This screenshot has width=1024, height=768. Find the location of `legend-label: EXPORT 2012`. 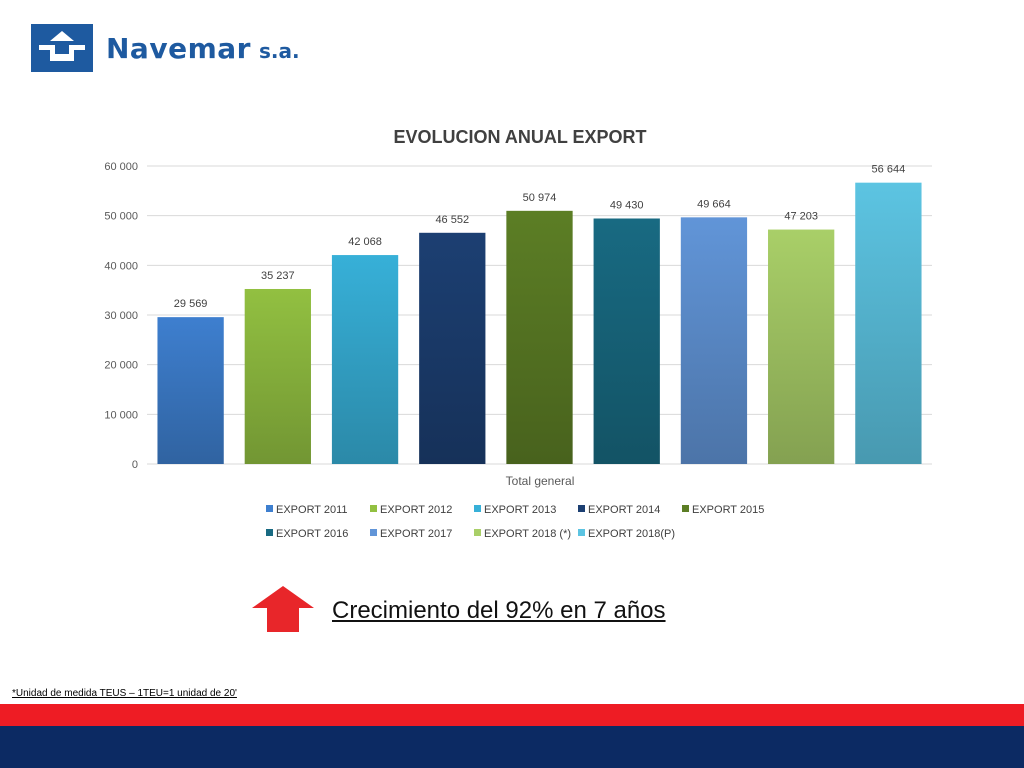

legend-label: EXPORT 2012 is located at coordinates (416, 510).